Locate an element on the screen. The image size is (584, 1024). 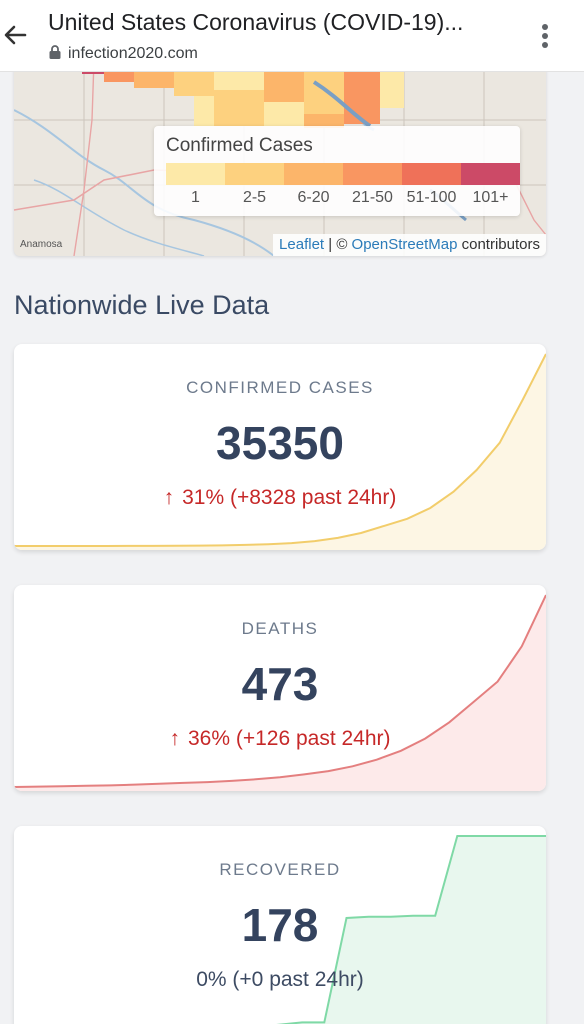
card-change-text: 36% (+126 past 24hr) is located at coordinates (289, 738).